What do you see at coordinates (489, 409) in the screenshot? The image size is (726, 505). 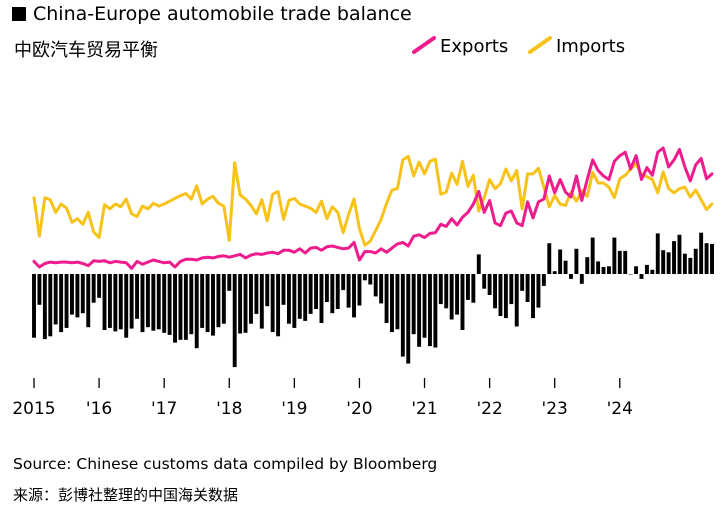 I see `x-tick-label: '22` at bounding box center [489, 409].